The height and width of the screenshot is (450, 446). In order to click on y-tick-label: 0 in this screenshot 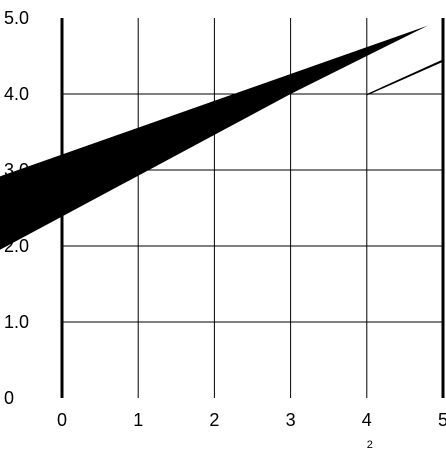, I will do `click(9, 398)`.